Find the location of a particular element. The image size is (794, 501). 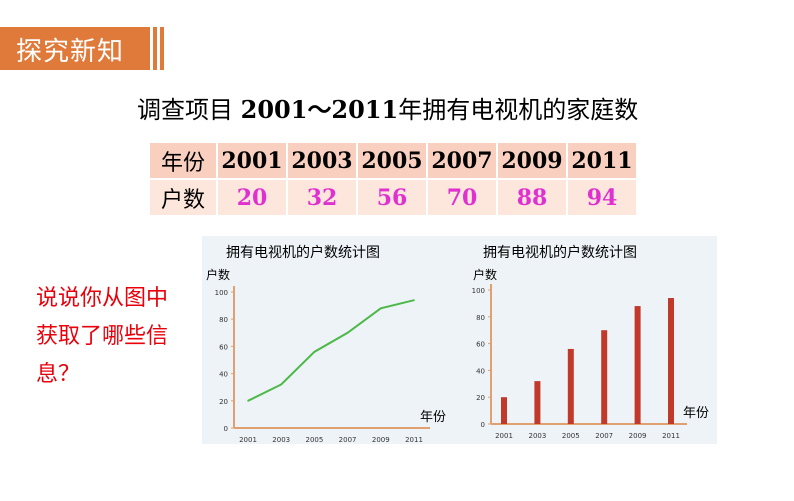

table-row-counts: 户数 20 32 56 70 88 94 is located at coordinates (393, 197).